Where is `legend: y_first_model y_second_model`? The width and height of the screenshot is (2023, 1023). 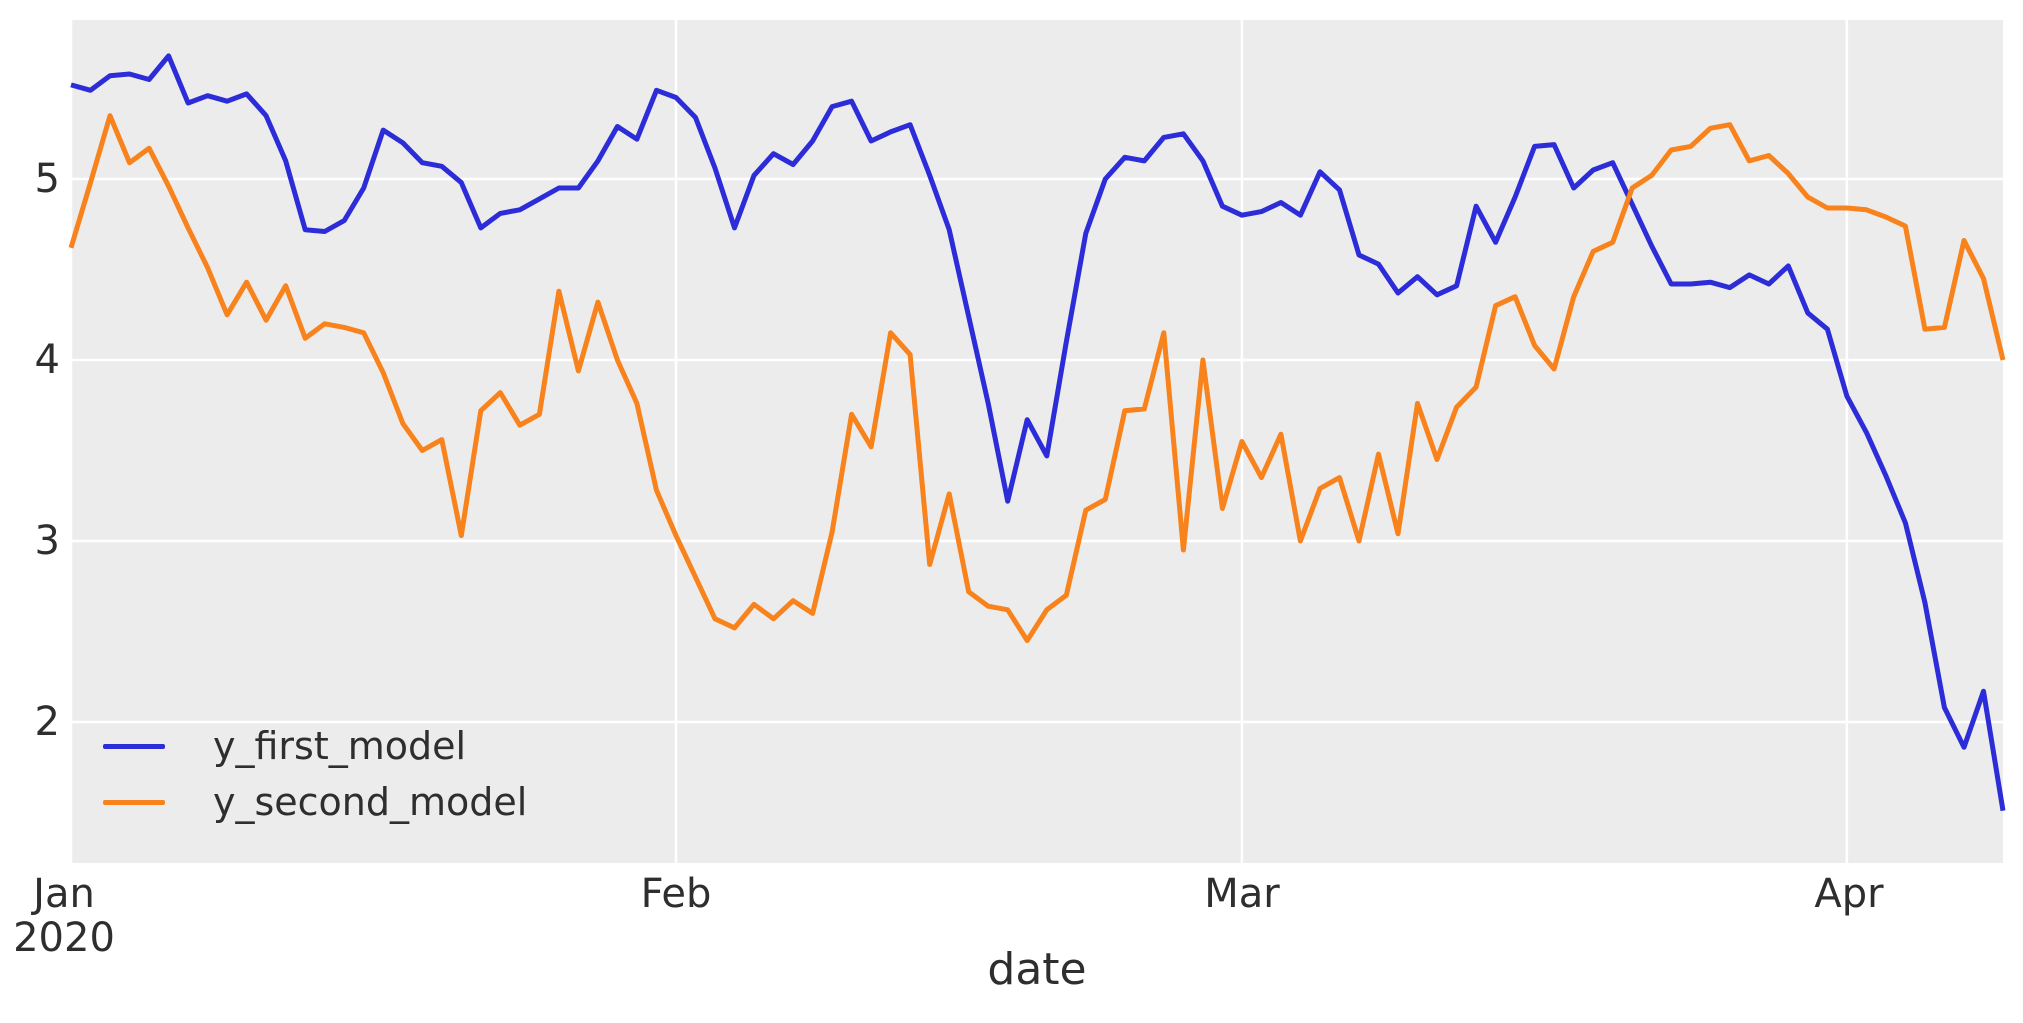 legend: y_first_model y_second_model is located at coordinates (315, 774).